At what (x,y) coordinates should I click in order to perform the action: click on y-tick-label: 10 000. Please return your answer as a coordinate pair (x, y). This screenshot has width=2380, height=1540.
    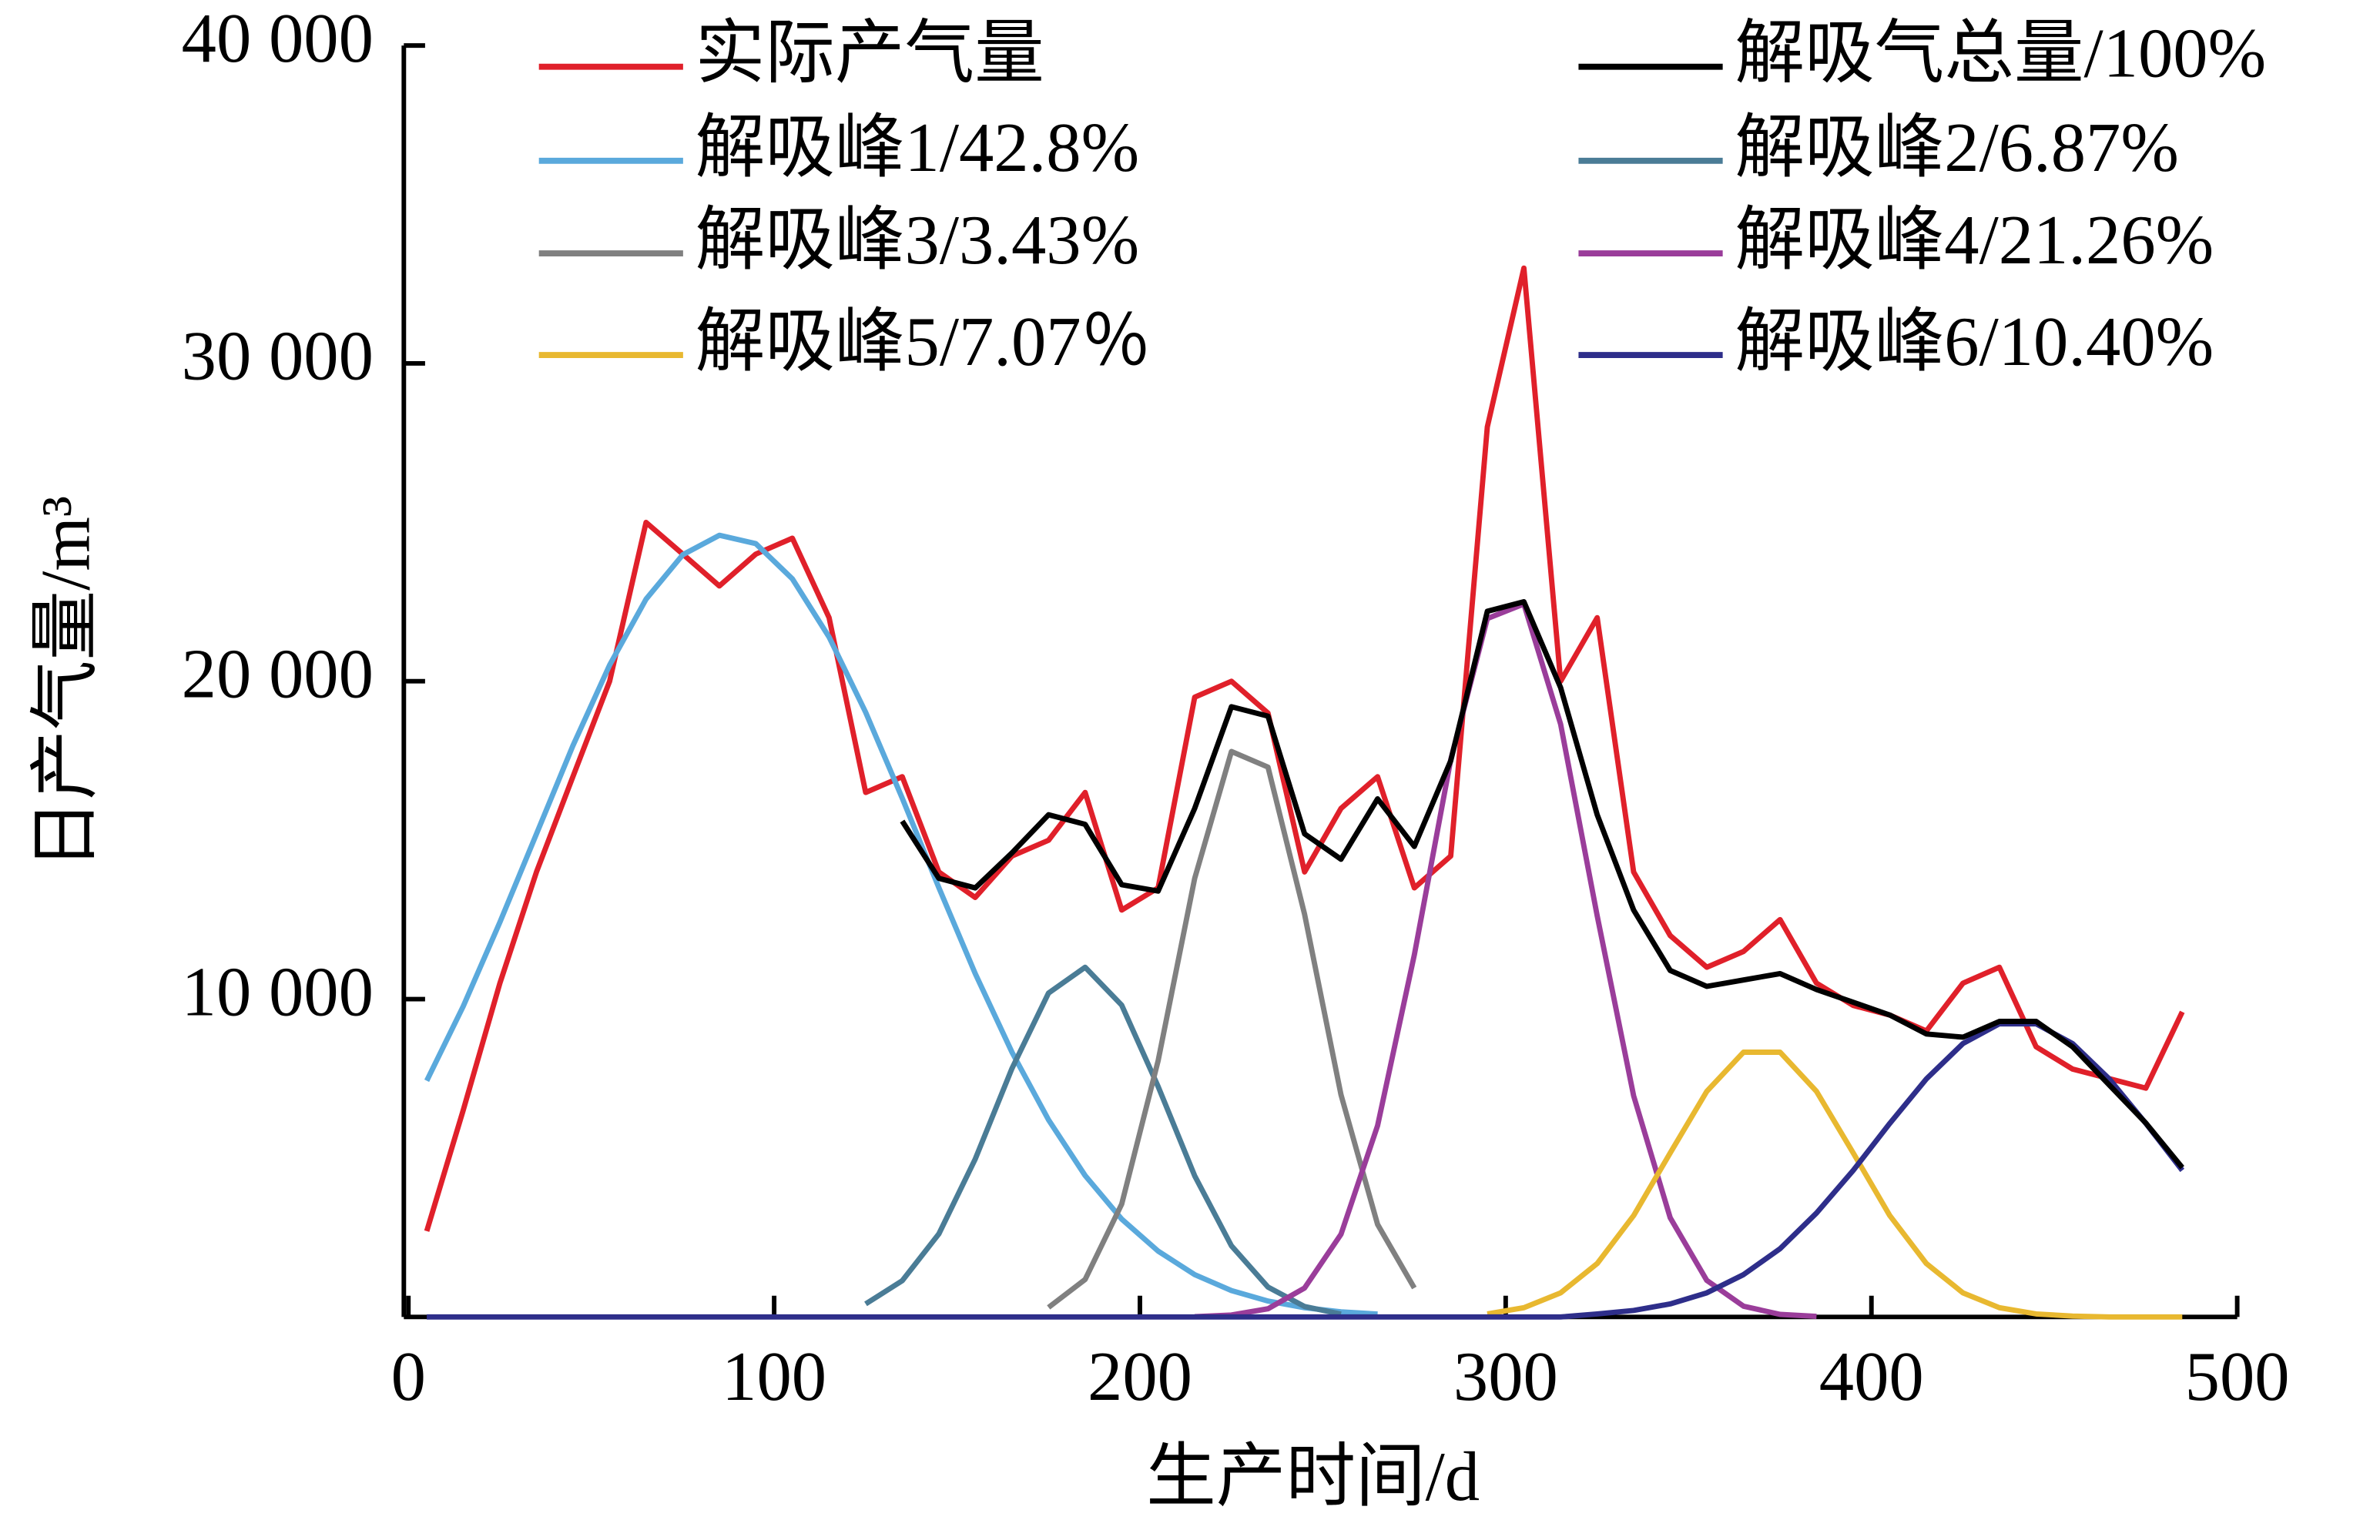
    Looking at the image, I should click on (278, 991).